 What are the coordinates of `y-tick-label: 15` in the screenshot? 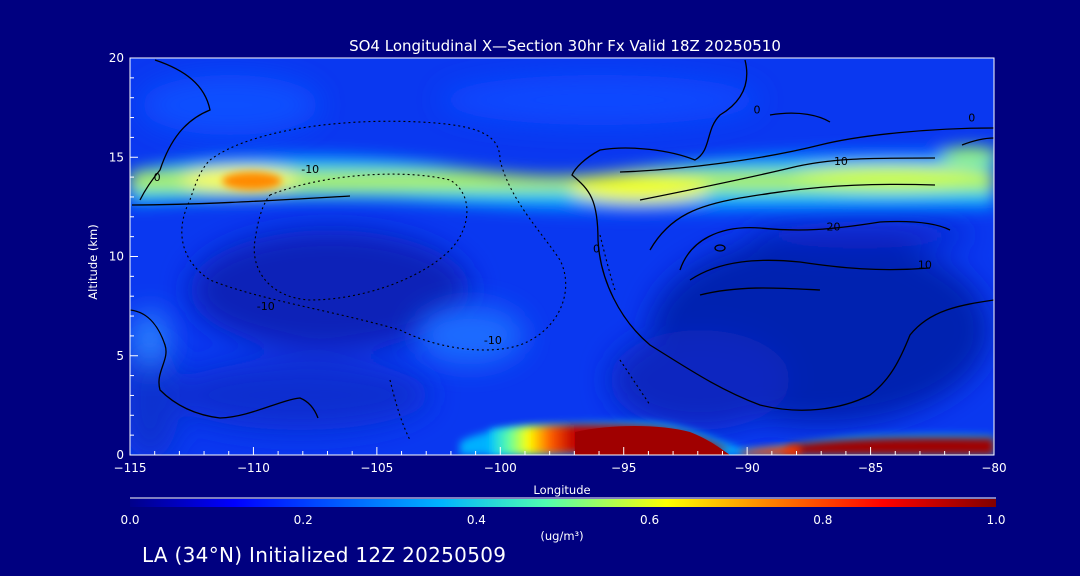 It's located at (116, 157).